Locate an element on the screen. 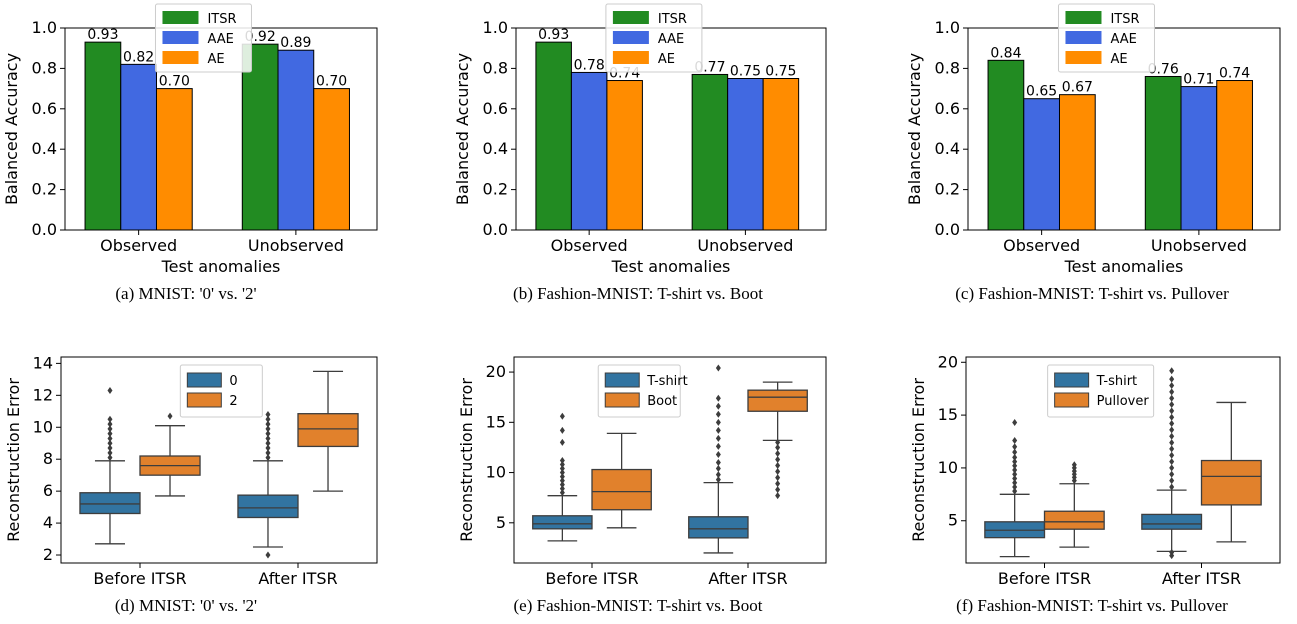  y-tick-label: 15 is located at coordinates (948, 414).